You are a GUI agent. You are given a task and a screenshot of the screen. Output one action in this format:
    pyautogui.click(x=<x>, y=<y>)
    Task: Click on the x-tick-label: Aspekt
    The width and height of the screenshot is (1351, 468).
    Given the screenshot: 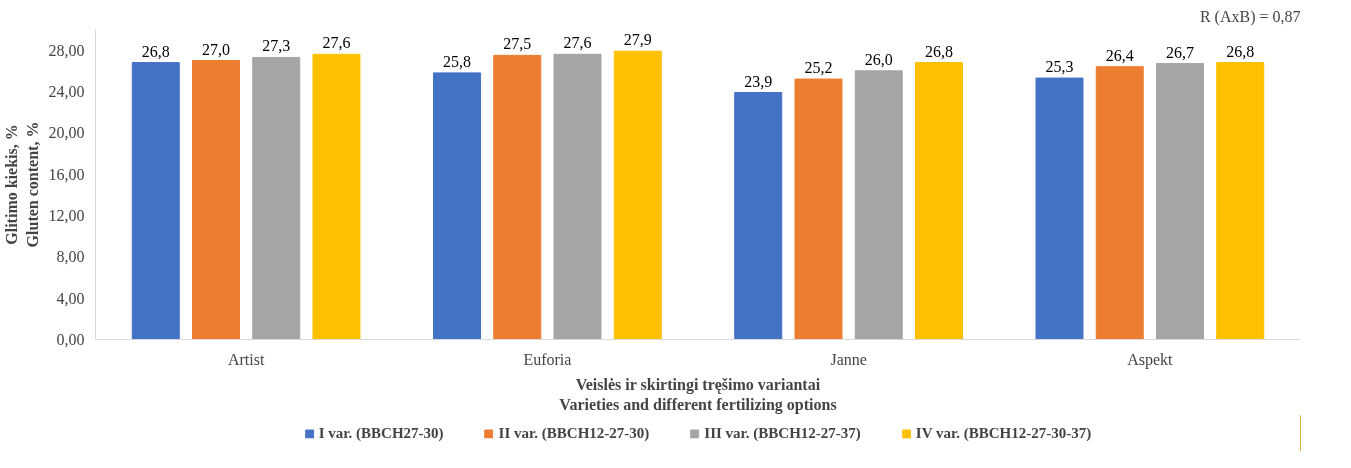 What is the action you would take?
    pyautogui.click(x=1150, y=359)
    